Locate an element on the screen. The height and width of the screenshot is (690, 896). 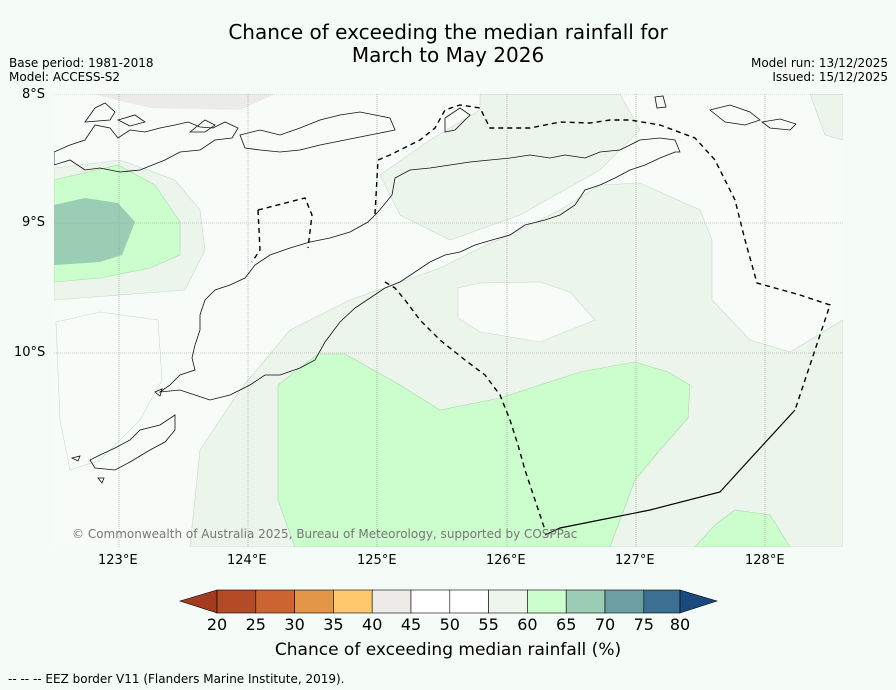
shade-60-65-se is located at coordinates (742, 528).